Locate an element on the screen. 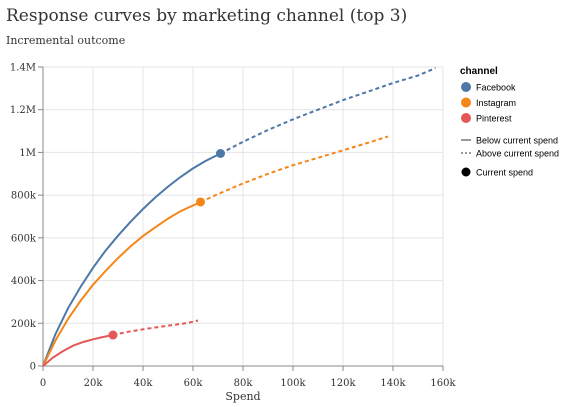 This screenshot has height=407, width=574. legend-marker-icon is located at coordinates (466, 172).